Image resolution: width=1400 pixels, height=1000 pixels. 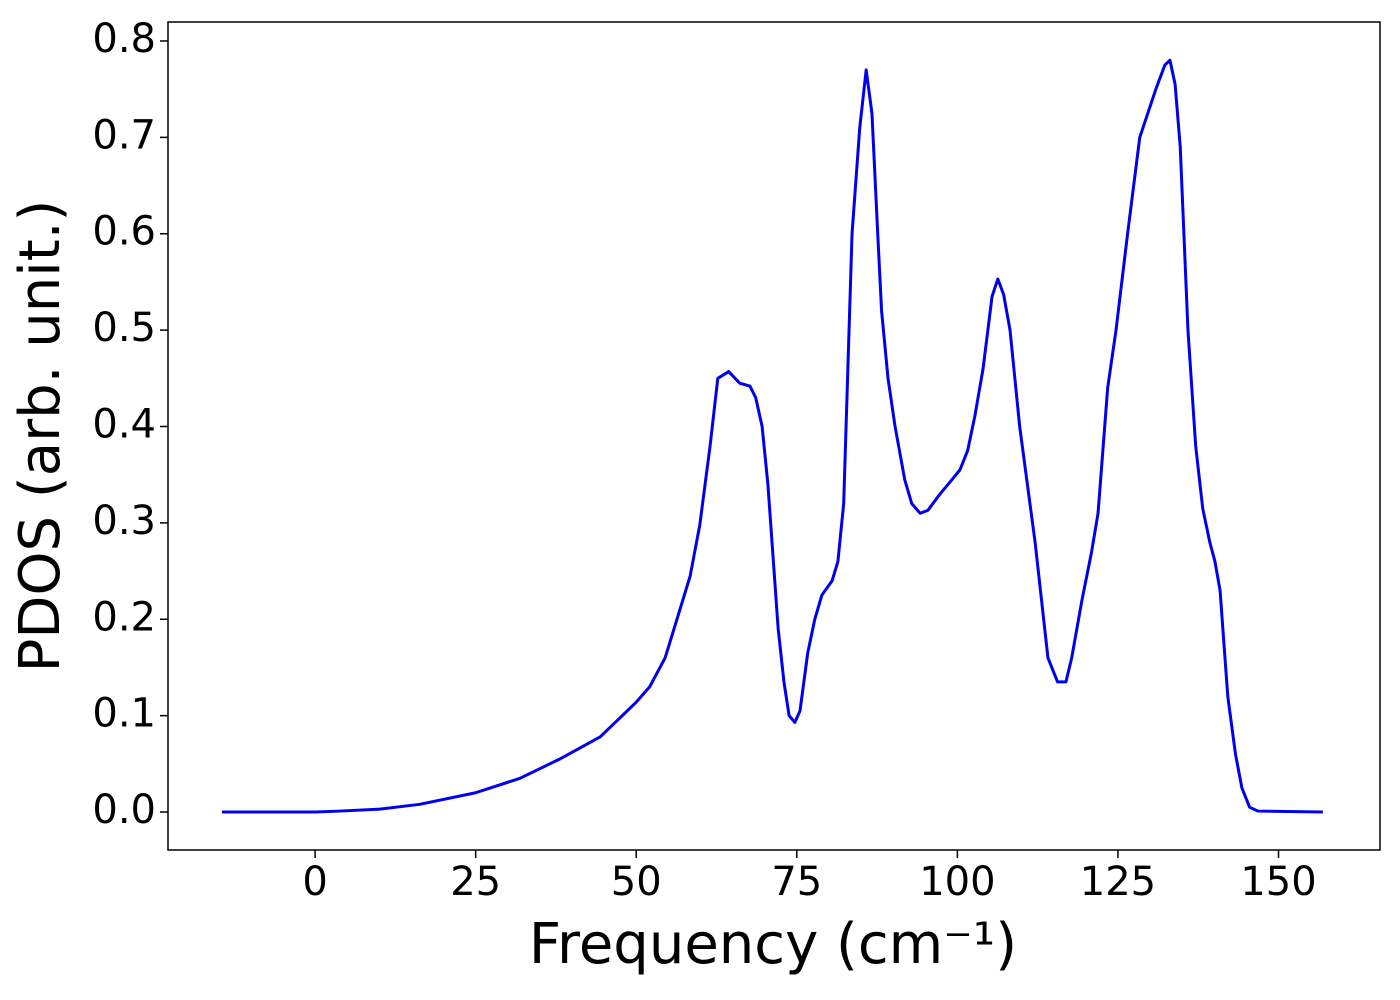 What do you see at coordinates (475, 882) in the screenshot?
I see `x-tick-label: 25` at bounding box center [475, 882].